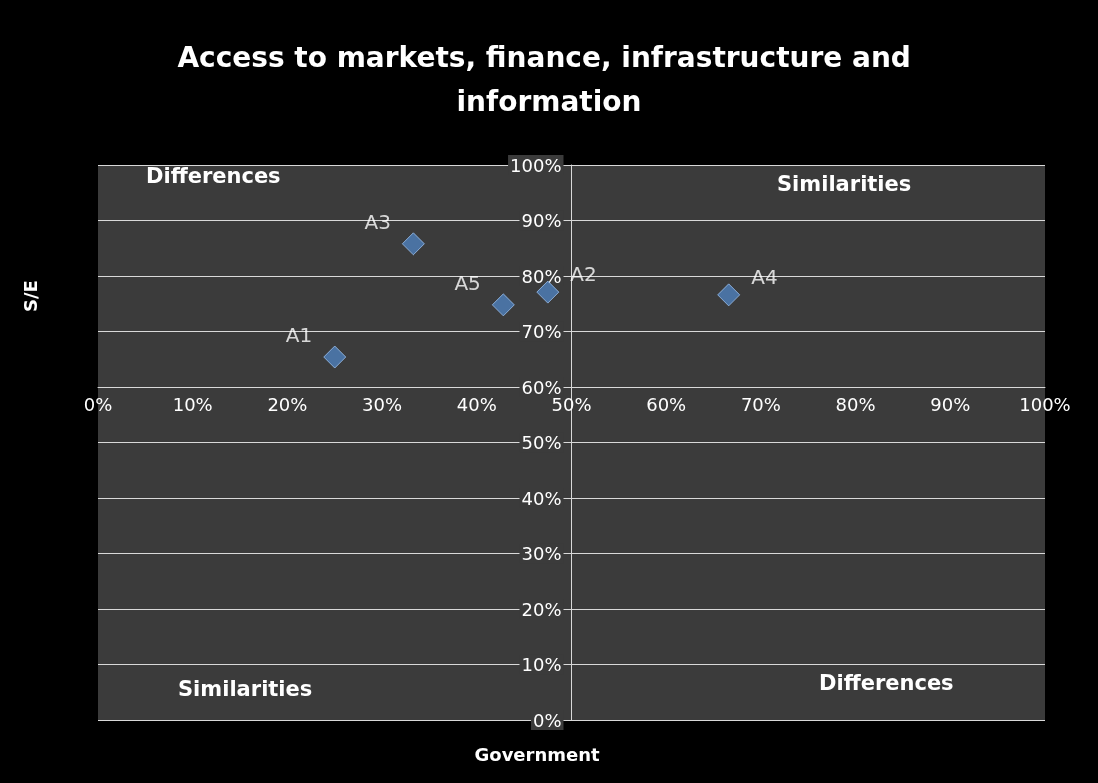 This screenshot has width=1098, height=783. What do you see at coordinates (536, 165) in the screenshot?
I see `y-tick-label: 100%` at bounding box center [536, 165].